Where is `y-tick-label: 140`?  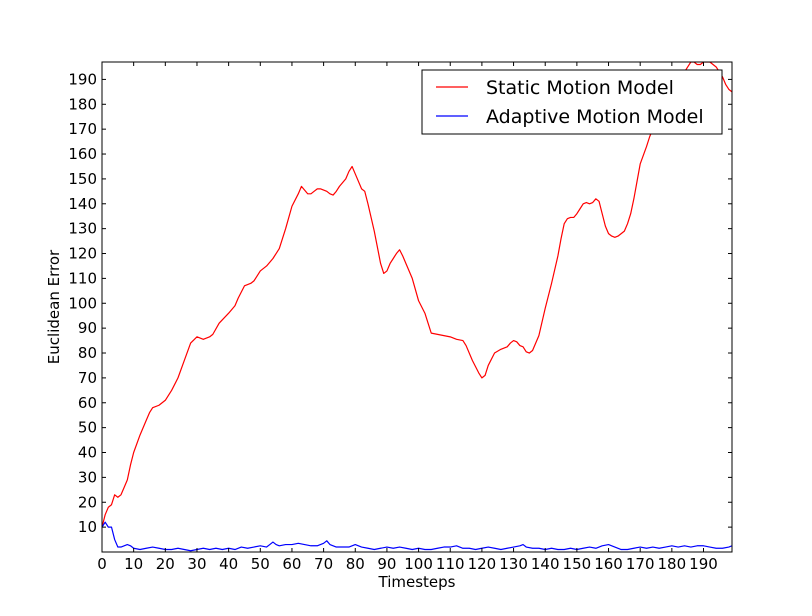
y-tick-label: 140 is located at coordinates (82, 204).